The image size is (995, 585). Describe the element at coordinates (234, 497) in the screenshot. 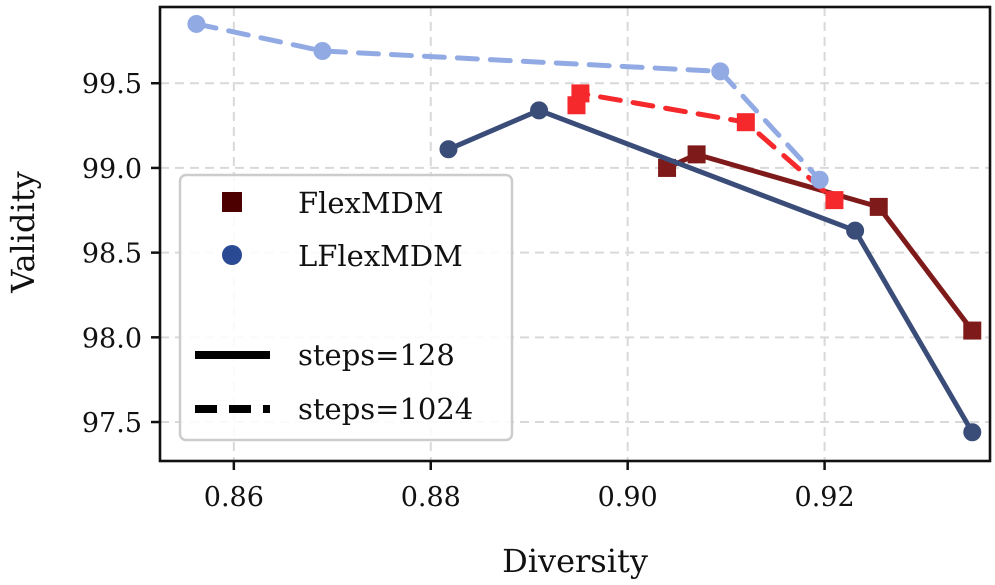

I see `x-tick-label: 0.86` at that location.